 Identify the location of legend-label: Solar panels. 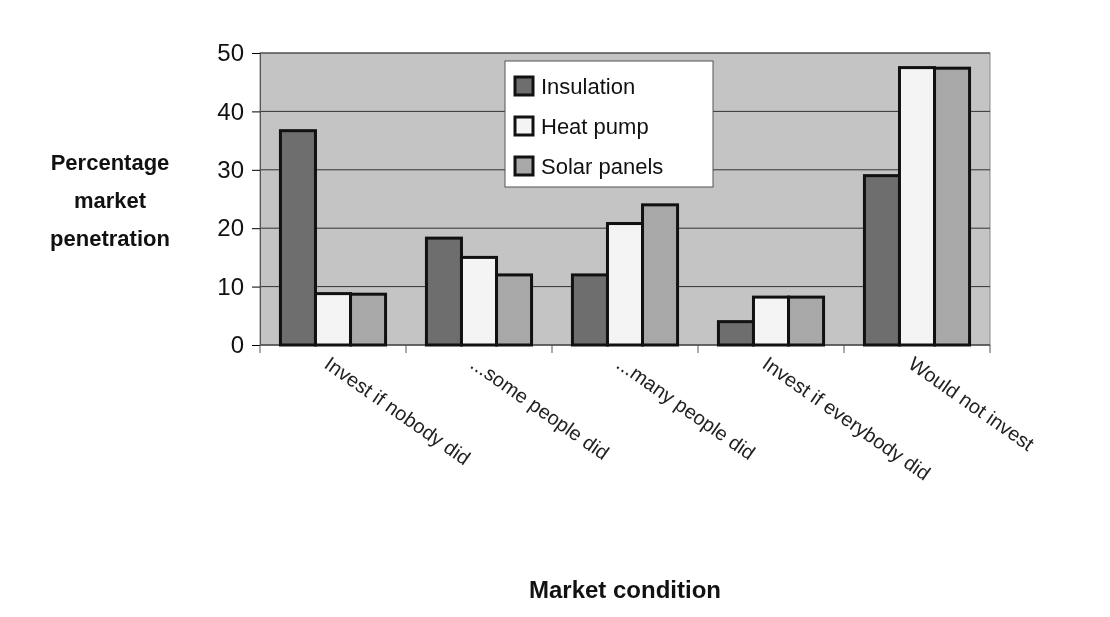
(602, 166).